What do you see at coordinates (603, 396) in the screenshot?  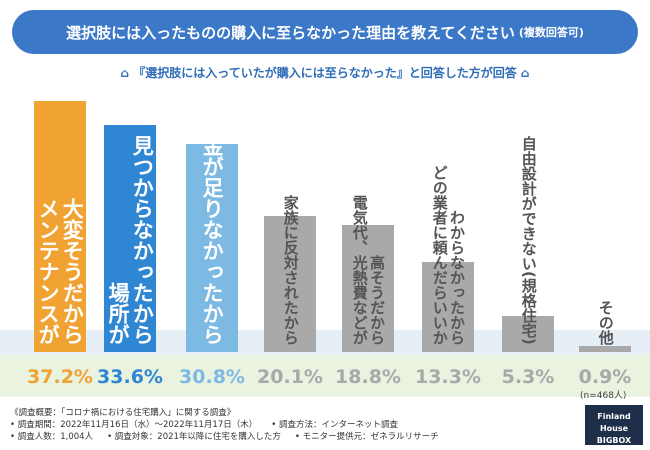 I see `sample-note: (n=468人)` at bounding box center [603, 396].